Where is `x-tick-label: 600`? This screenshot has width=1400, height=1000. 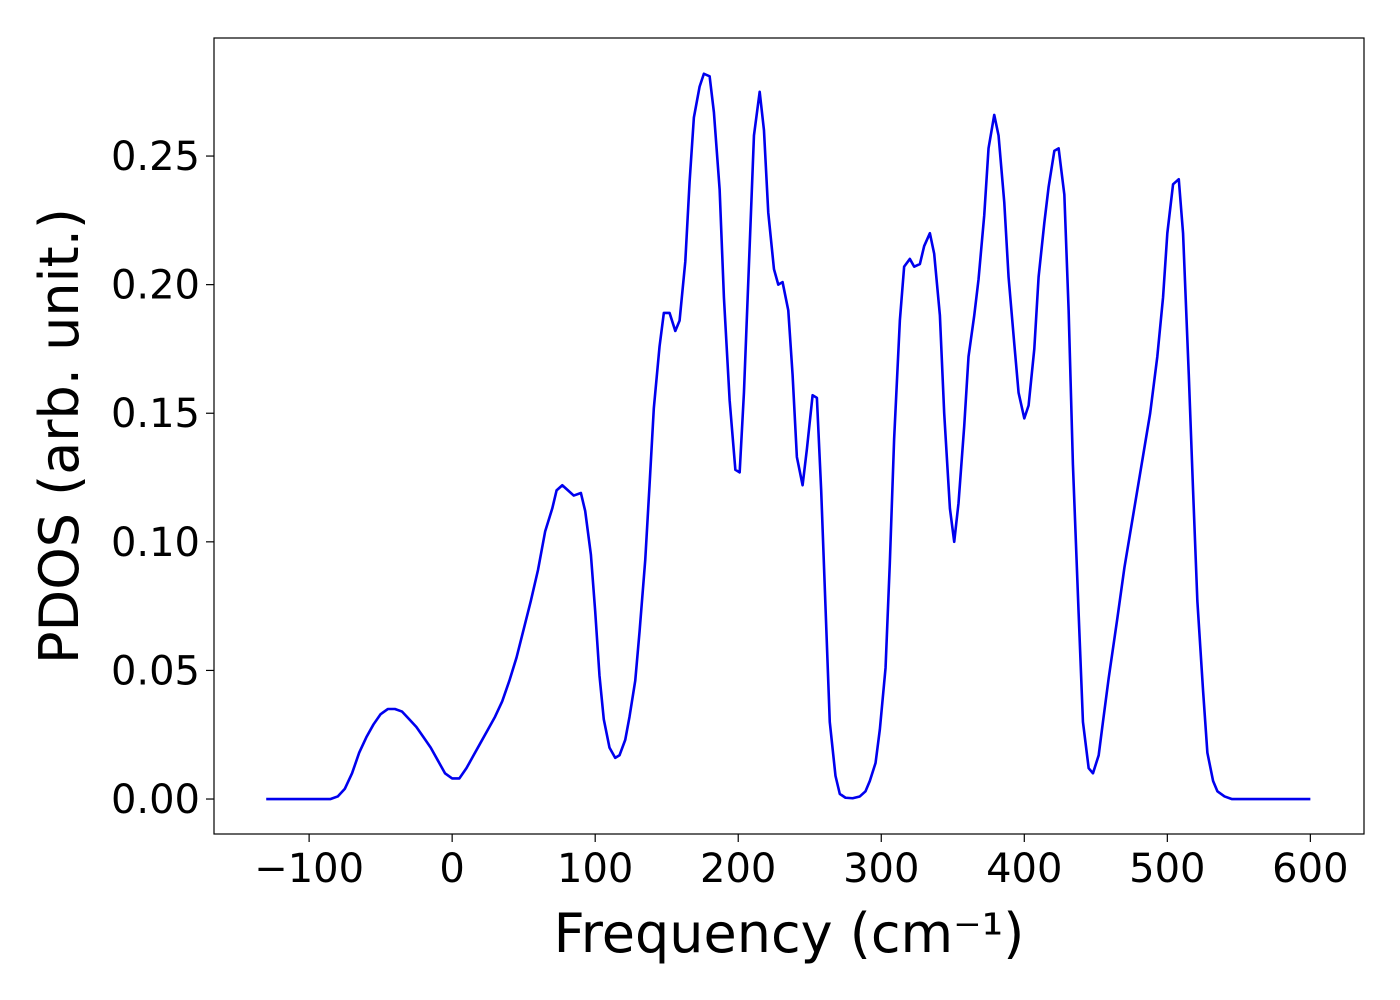
x-tick-label: 600 is located at coordinates (1310, 869).